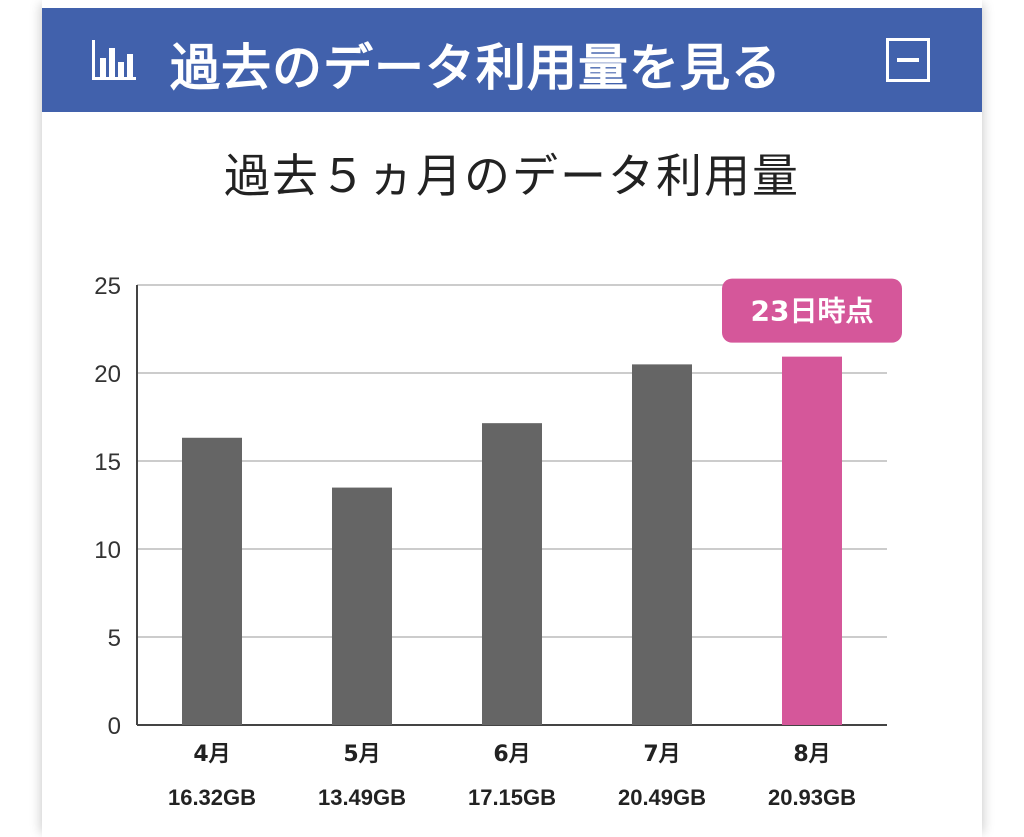 The height and width of the screenshot is (837, 1024). I want to click on collapse-button, so click(908, 60).